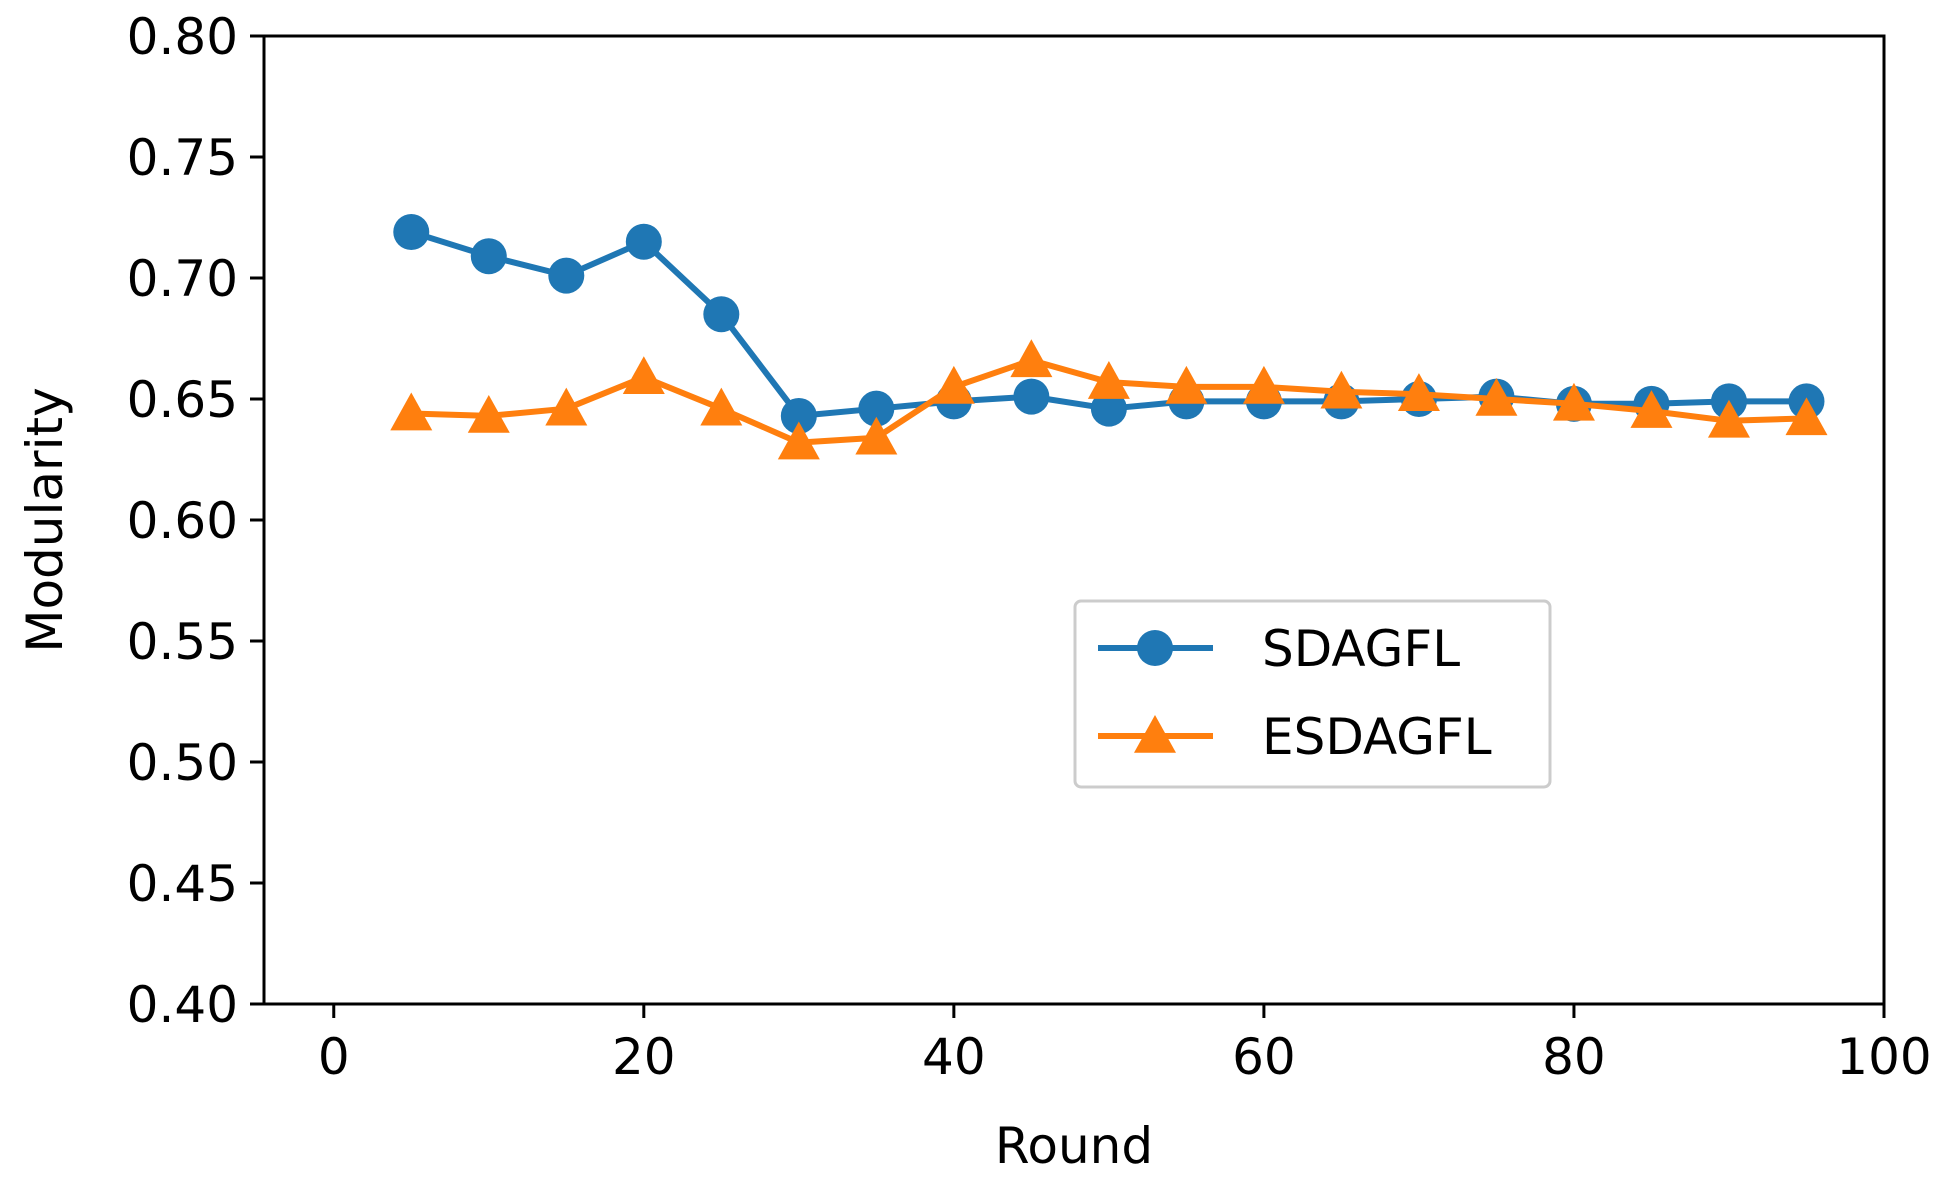  I want to click on legend-label-sdagfl: SDAGFL, so click(1361, 649).